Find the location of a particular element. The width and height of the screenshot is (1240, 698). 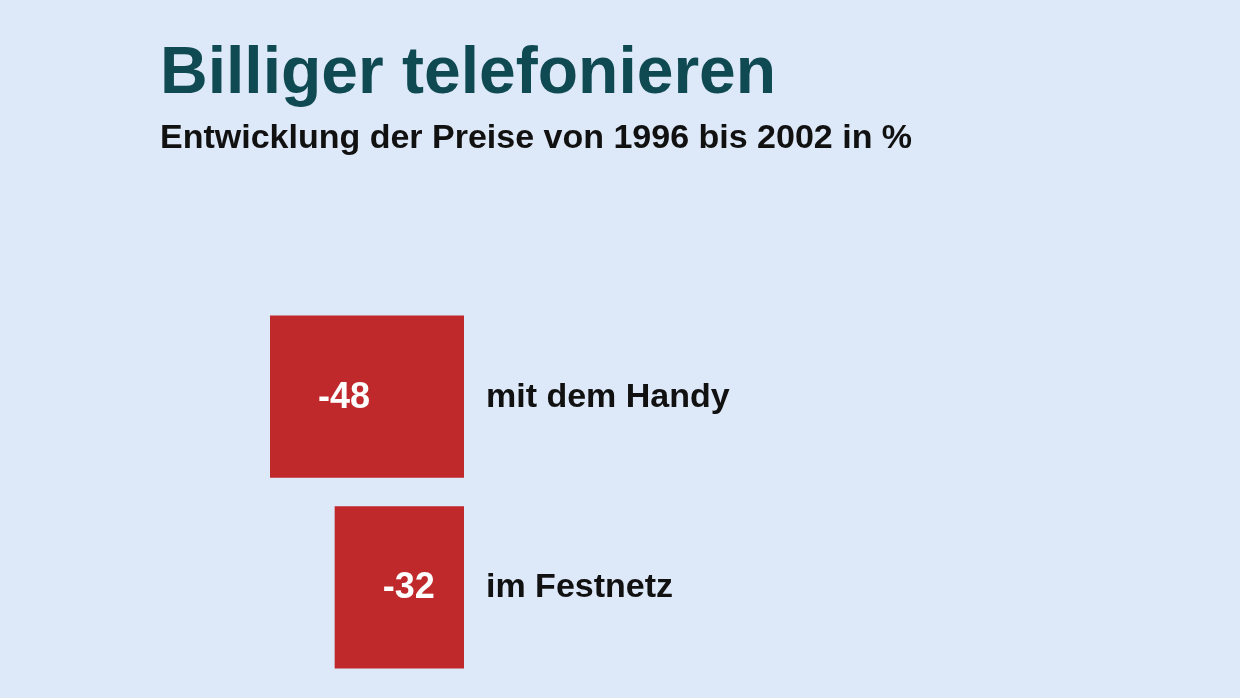

y-tick-label: im Festnetz is located at coordinates (580, 585).